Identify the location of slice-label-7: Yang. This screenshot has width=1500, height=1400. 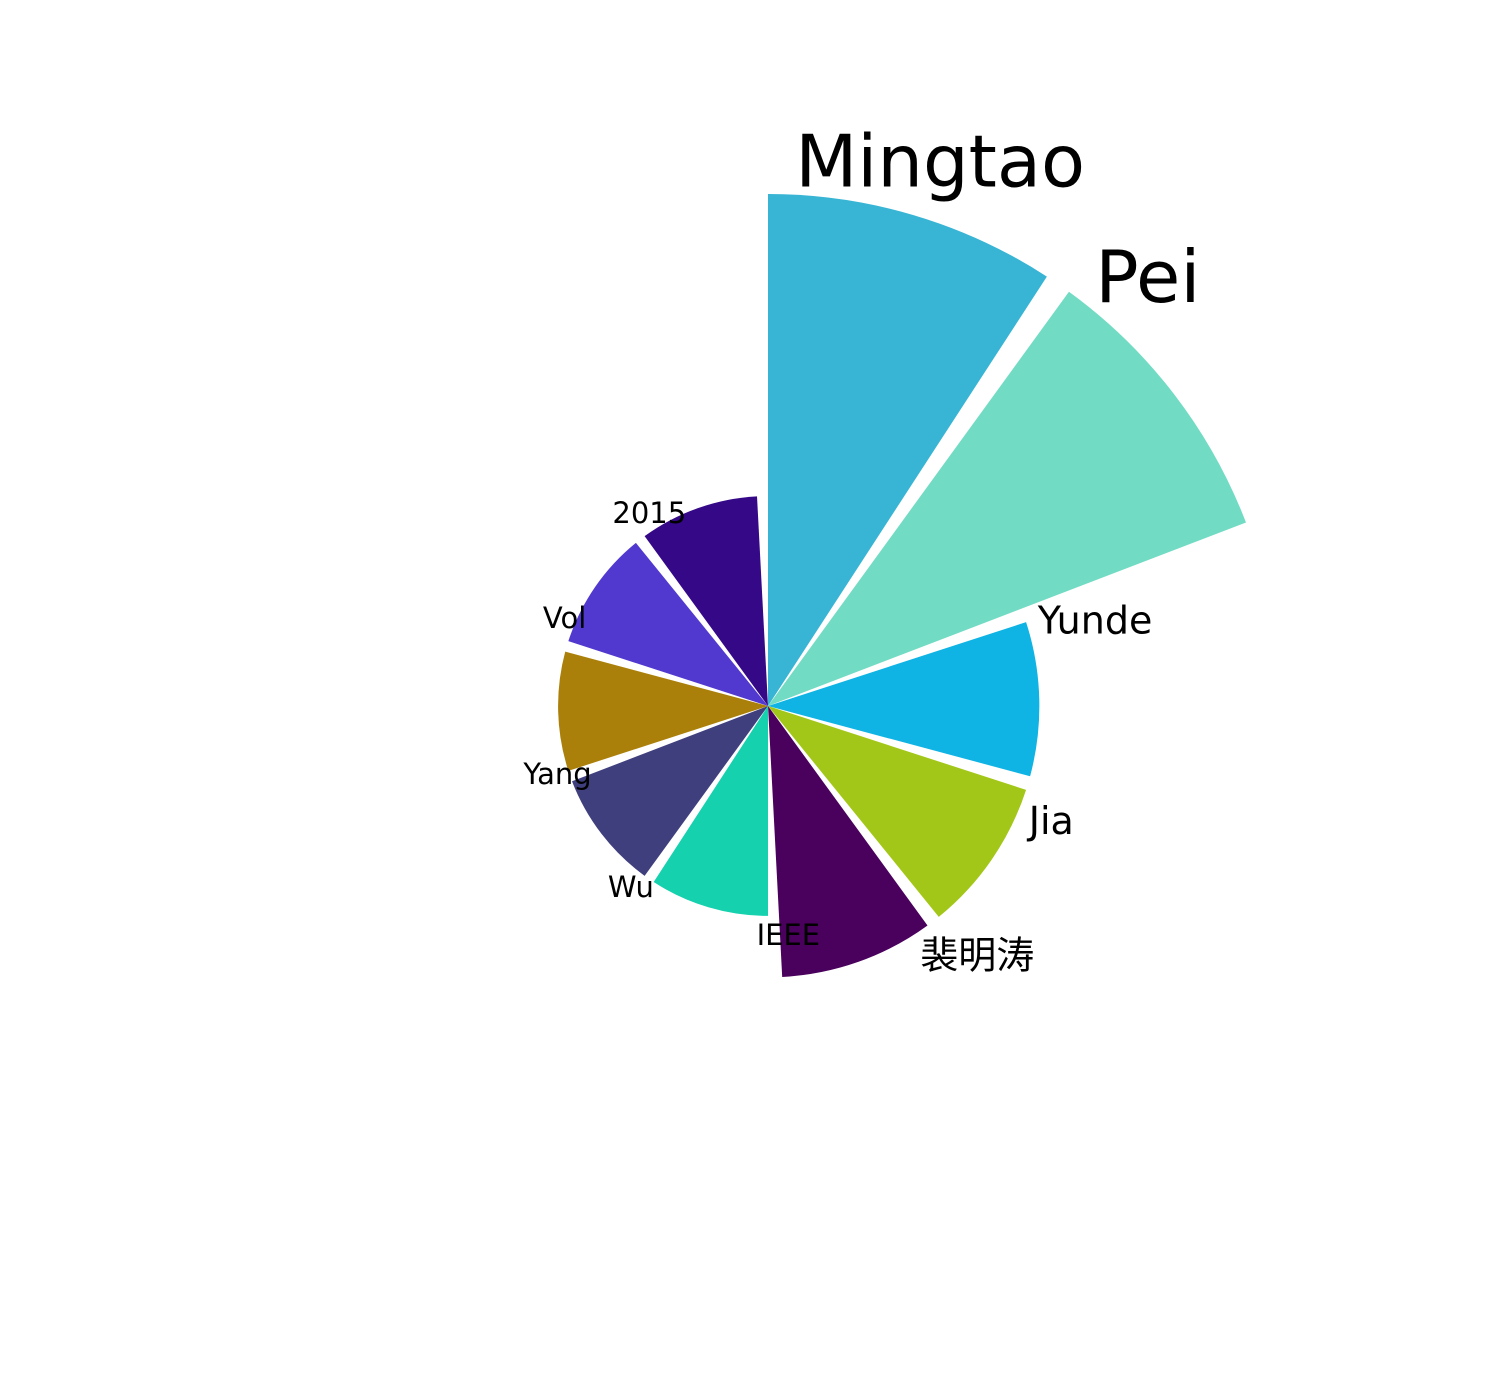
(556, 774).